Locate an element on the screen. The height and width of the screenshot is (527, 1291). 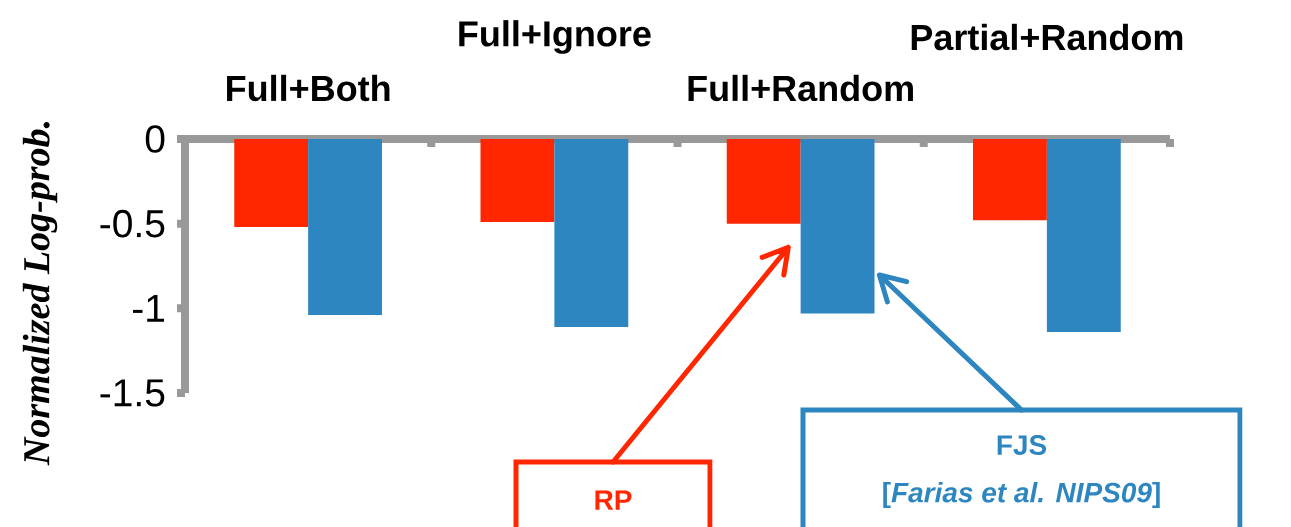
text: FJS is located at coordinates (1022, 445).